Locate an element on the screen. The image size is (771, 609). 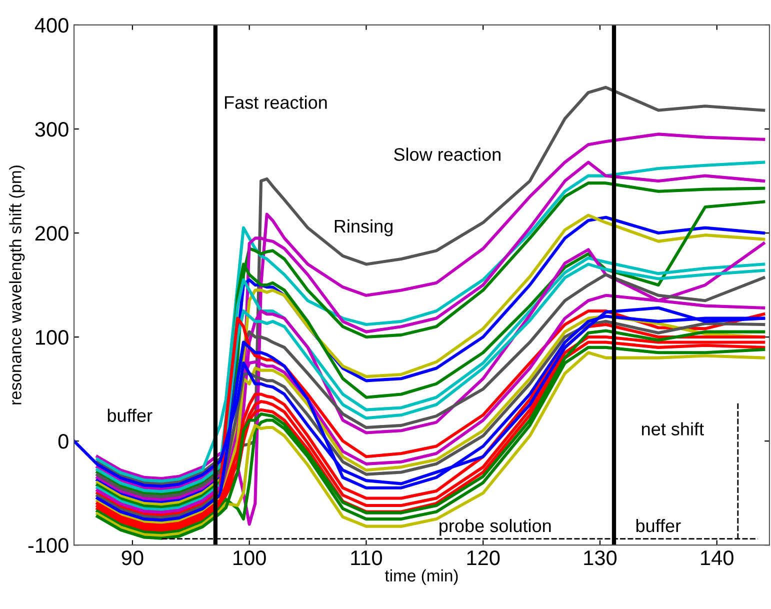
y-tick-label: -100 is located at coordinates (48, 545).